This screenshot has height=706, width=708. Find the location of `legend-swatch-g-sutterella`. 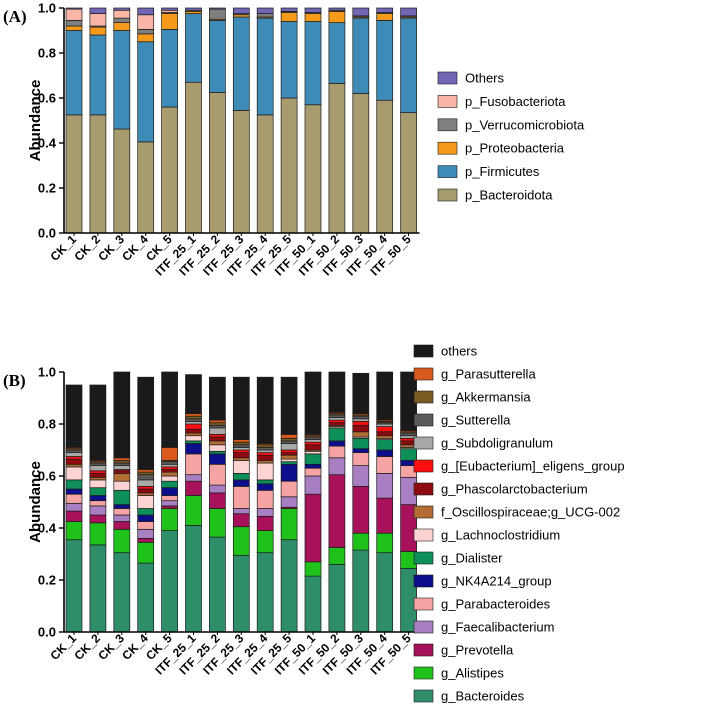

legend-swatch-g-sutterella is located at coordinates (423, 420).